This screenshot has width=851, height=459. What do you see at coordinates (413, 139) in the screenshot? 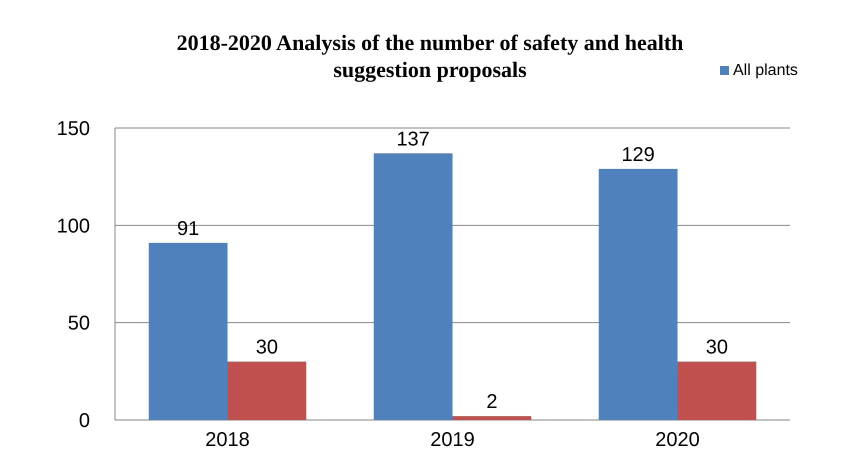
I see `data-label: 137` at bounding box center [413, 139].